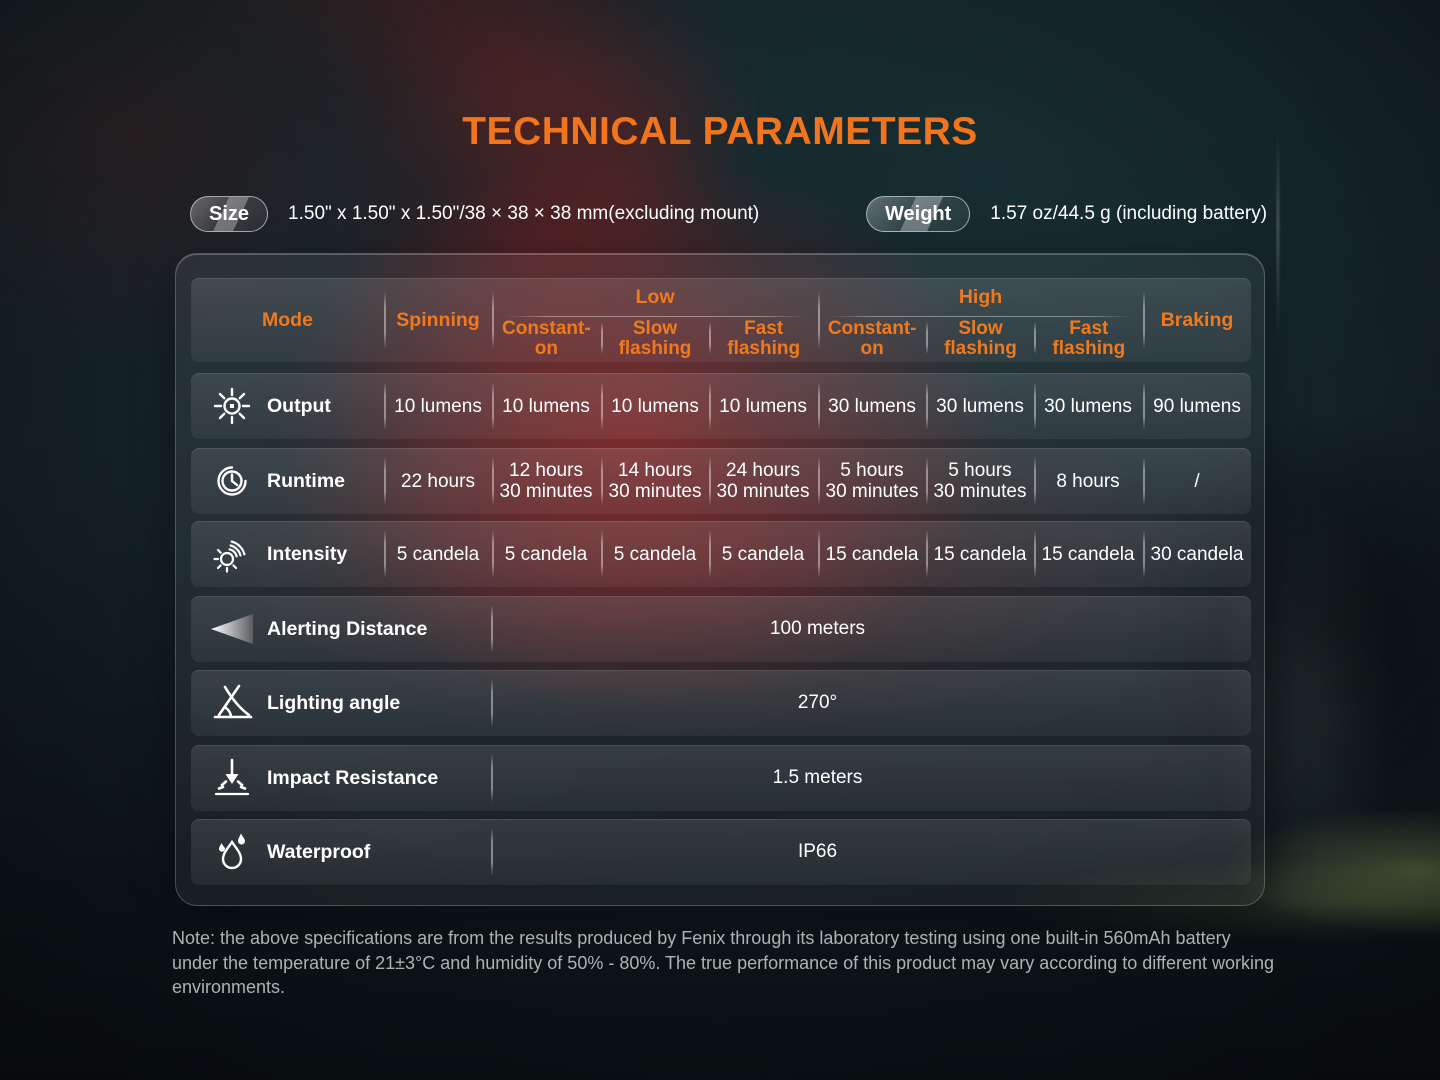 This screenshot has height=1080, width=1440. What do you see at coordinates (232, 852) in the screenshot?
I see `waterdrop-icon` at bounding box center [232, 852].